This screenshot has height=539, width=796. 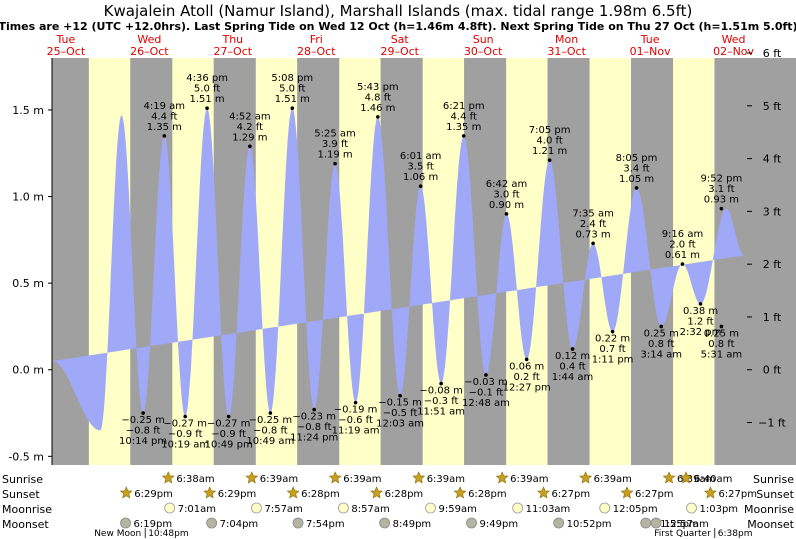 I want to click on moon-phase-label: First Quarter, so click(x=682, y=534).